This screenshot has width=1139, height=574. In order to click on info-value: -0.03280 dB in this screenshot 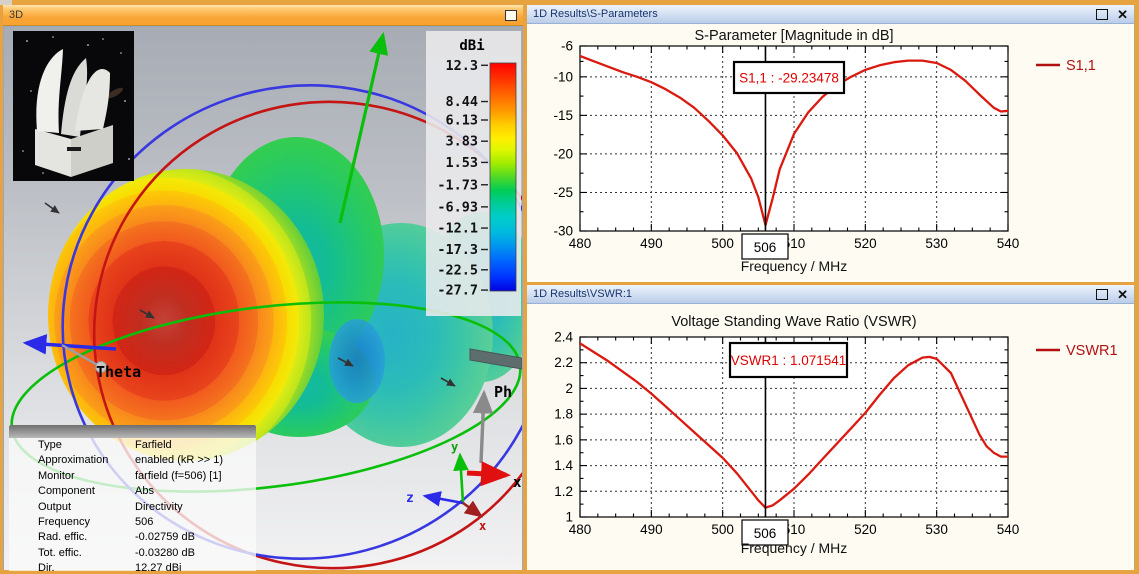, I will do `click(165, 552)`.